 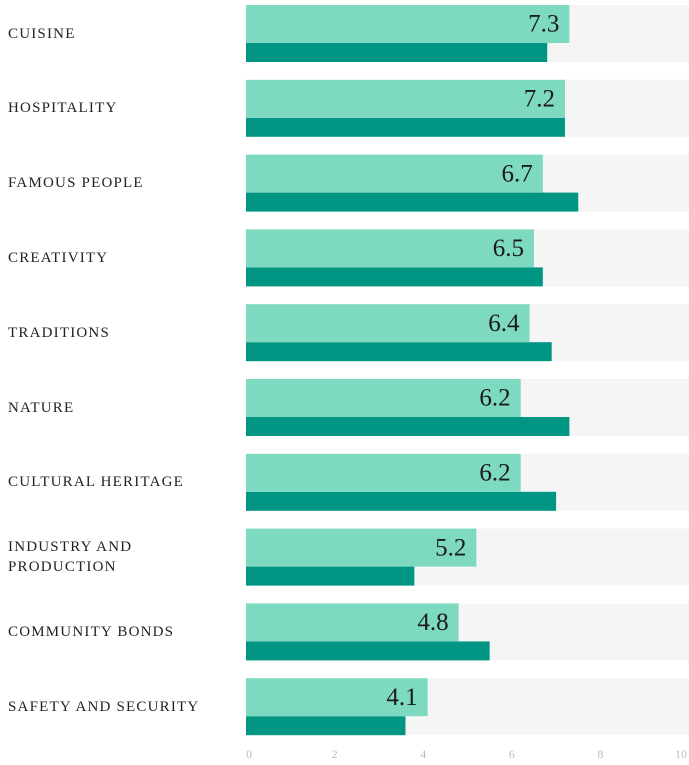 I want to click on value-label: 7.3, so click(x=543, y=24).